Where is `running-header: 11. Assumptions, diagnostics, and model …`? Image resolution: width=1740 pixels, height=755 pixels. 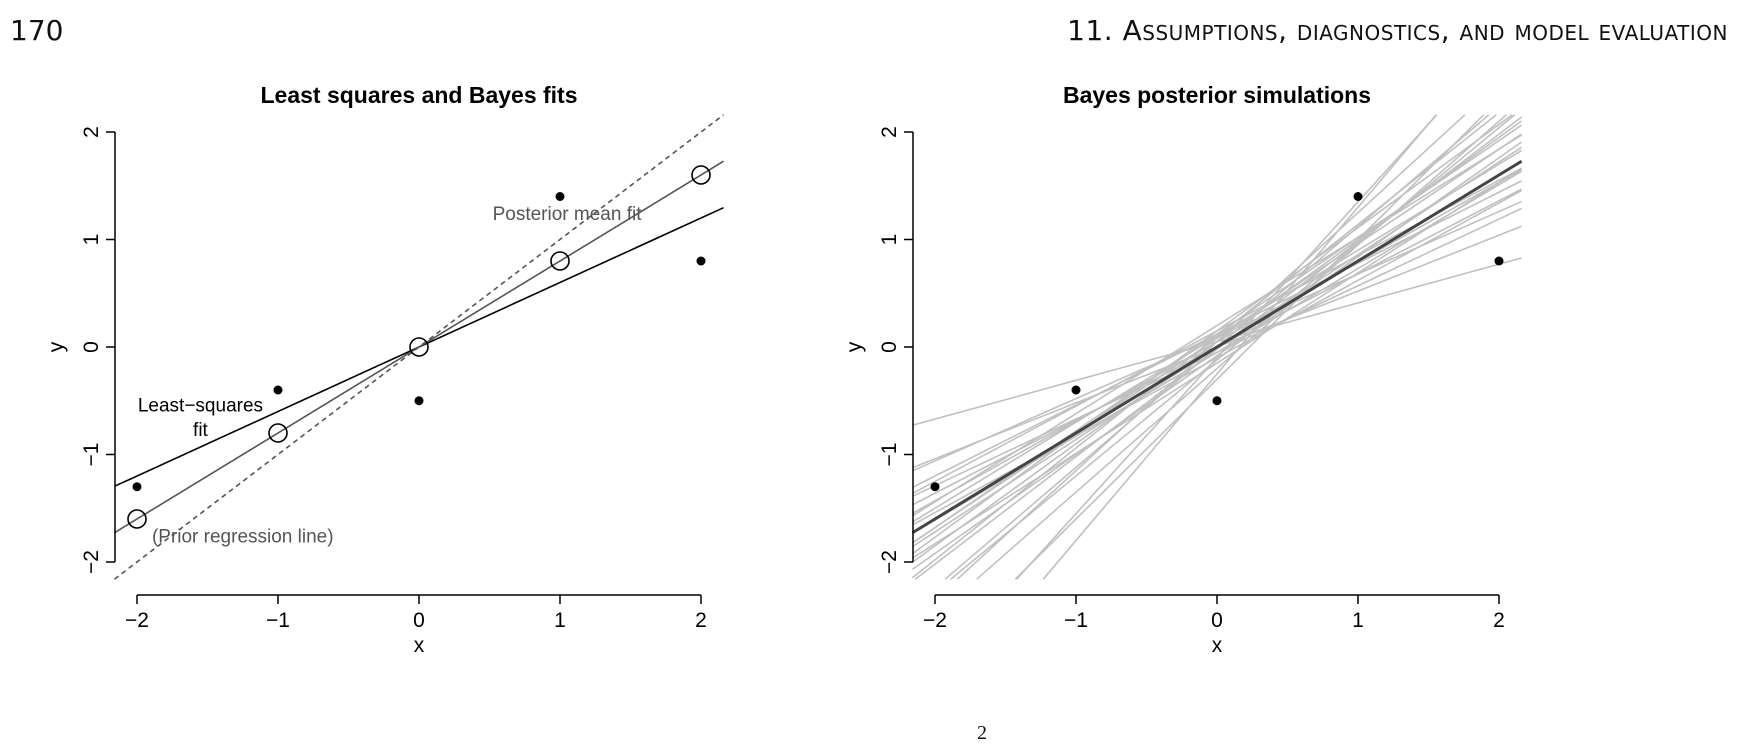 running-header: 11. Assumptions, diagnostics, and model … is located at coordinates (1397, 30).